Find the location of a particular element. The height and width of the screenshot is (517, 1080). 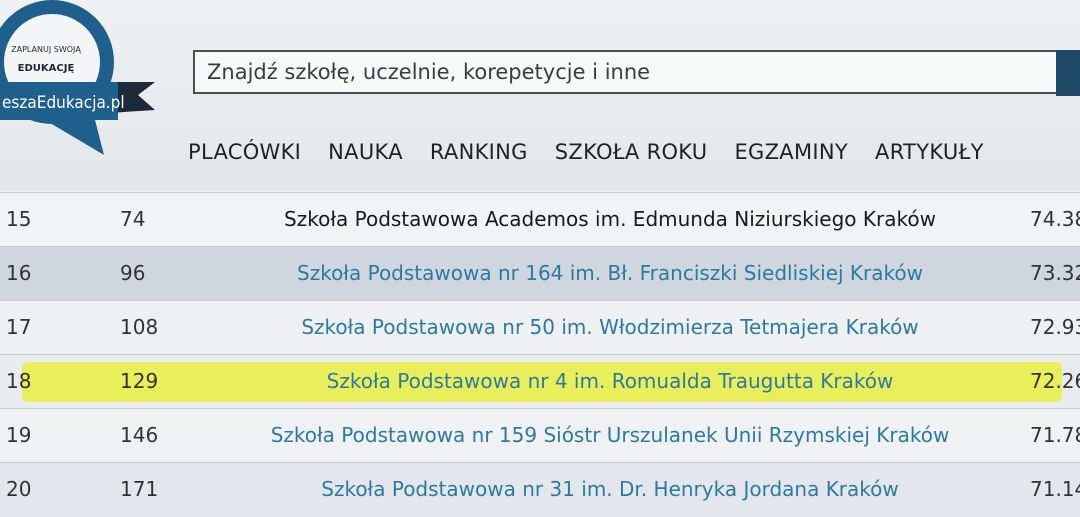

rank: 15 is located at coordinates (19, 219).